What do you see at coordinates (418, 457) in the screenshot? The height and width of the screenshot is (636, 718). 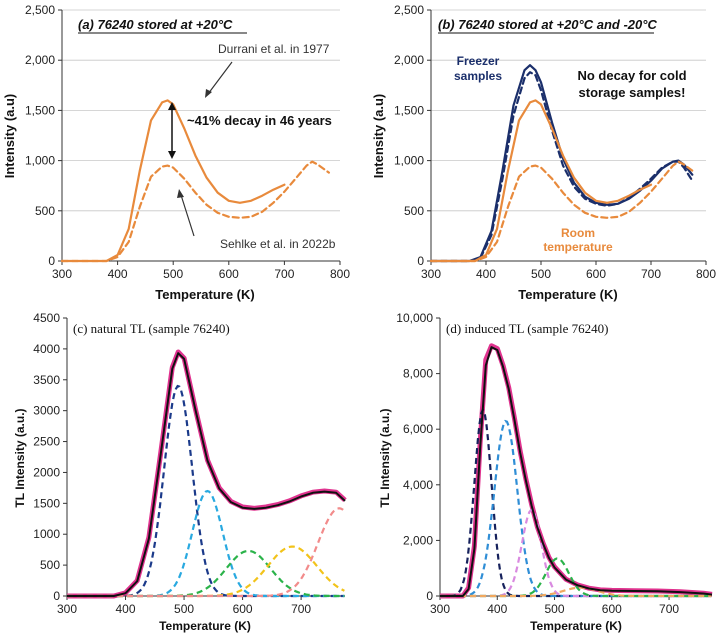 I see `panel-d-y-ticks: 0 2,000 4,000 6,000 8,000 10,000` at bounding box center [418, 457].